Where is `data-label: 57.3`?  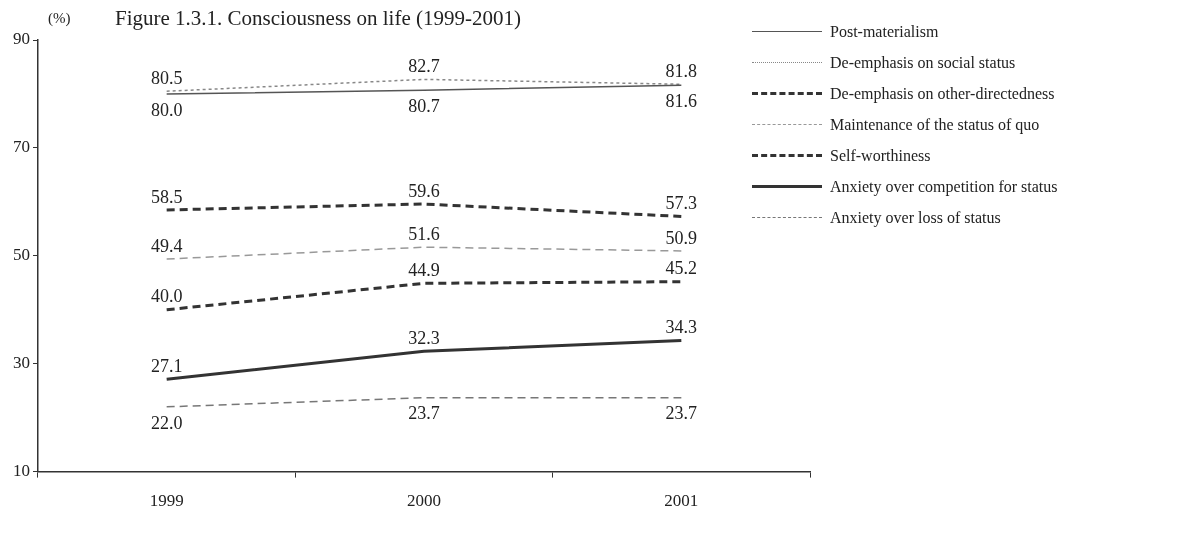 data-label: 57.3 is located at coordinates (681, 203).